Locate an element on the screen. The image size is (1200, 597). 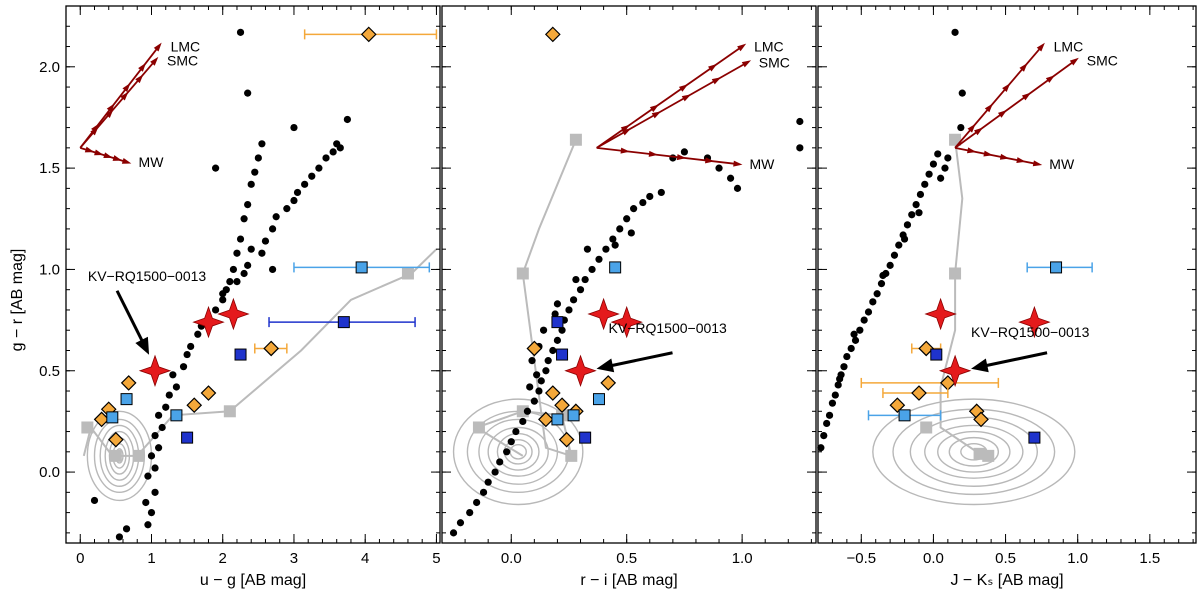
target-arrow is located at coordinates (130, 316).